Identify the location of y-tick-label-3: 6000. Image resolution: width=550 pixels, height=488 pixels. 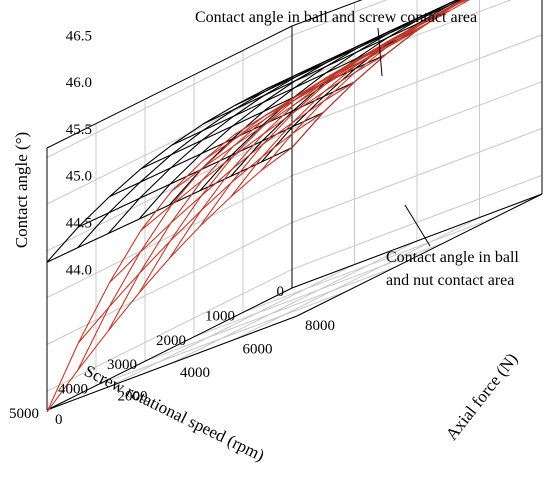
(258, 350).